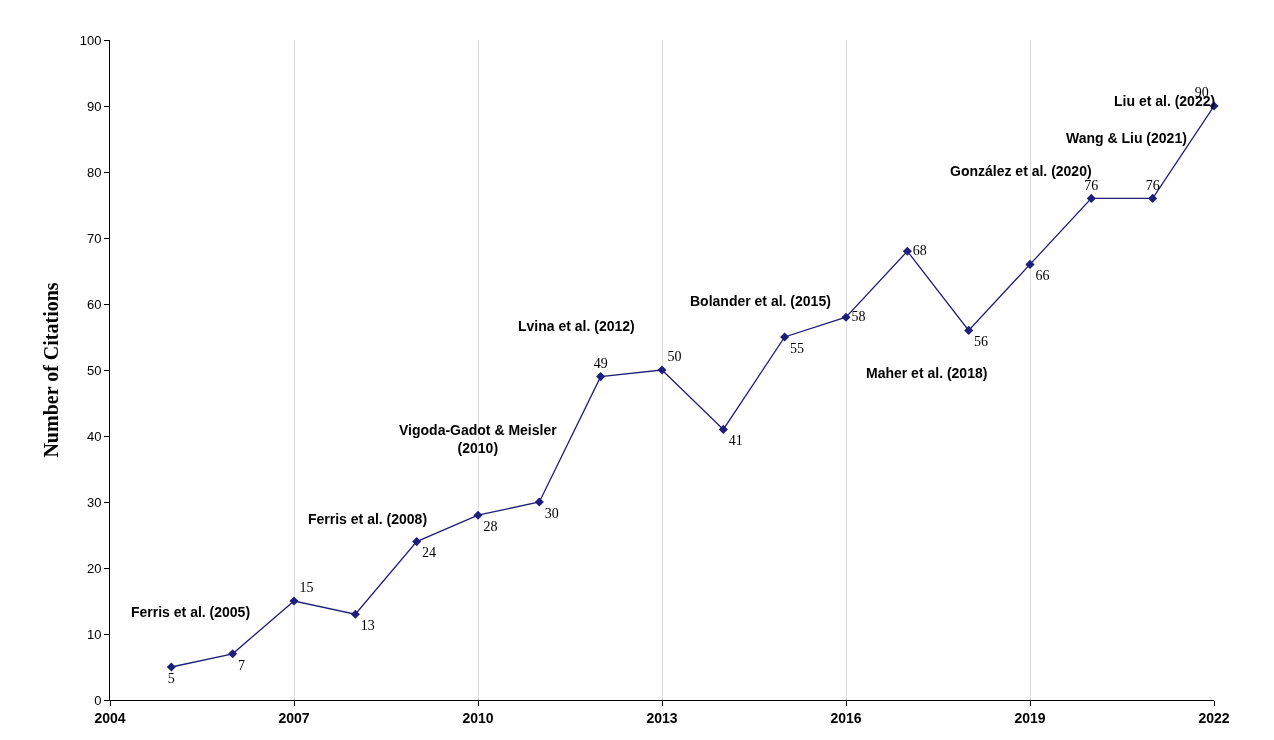  What do you see at coordinates (94, 238) in the screenshot?
I see `y-tick-label: 70` at bounding box center [94, 238].